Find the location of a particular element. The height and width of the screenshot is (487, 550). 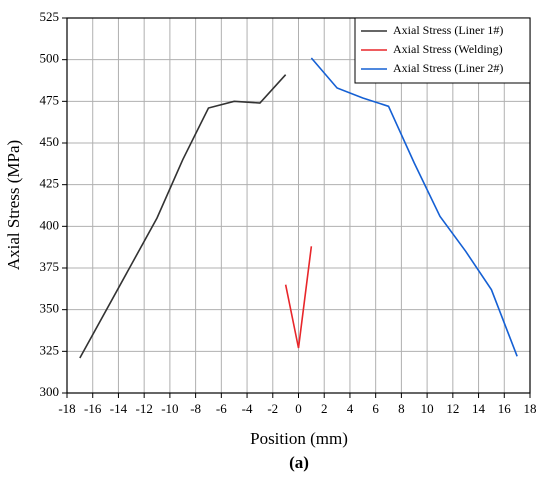

x-tick-label: 6 is located at coordinates (375, 408).